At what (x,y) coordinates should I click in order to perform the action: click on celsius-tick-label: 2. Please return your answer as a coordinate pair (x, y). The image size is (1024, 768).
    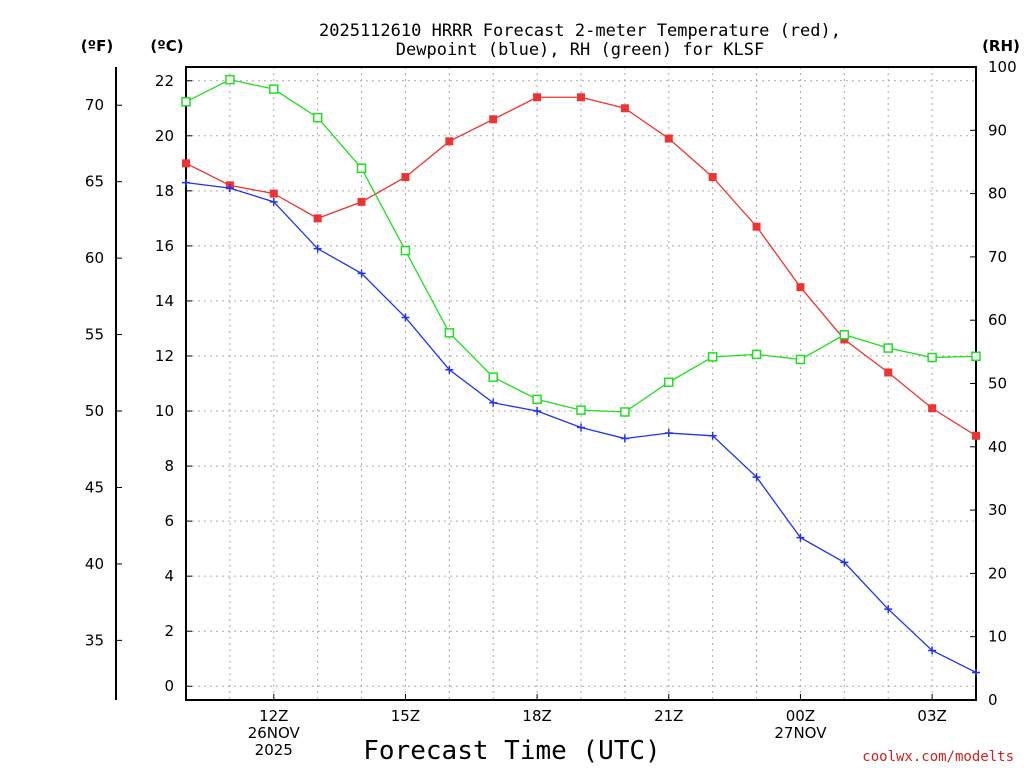
    Looking at the image, I should click on (169, 631).